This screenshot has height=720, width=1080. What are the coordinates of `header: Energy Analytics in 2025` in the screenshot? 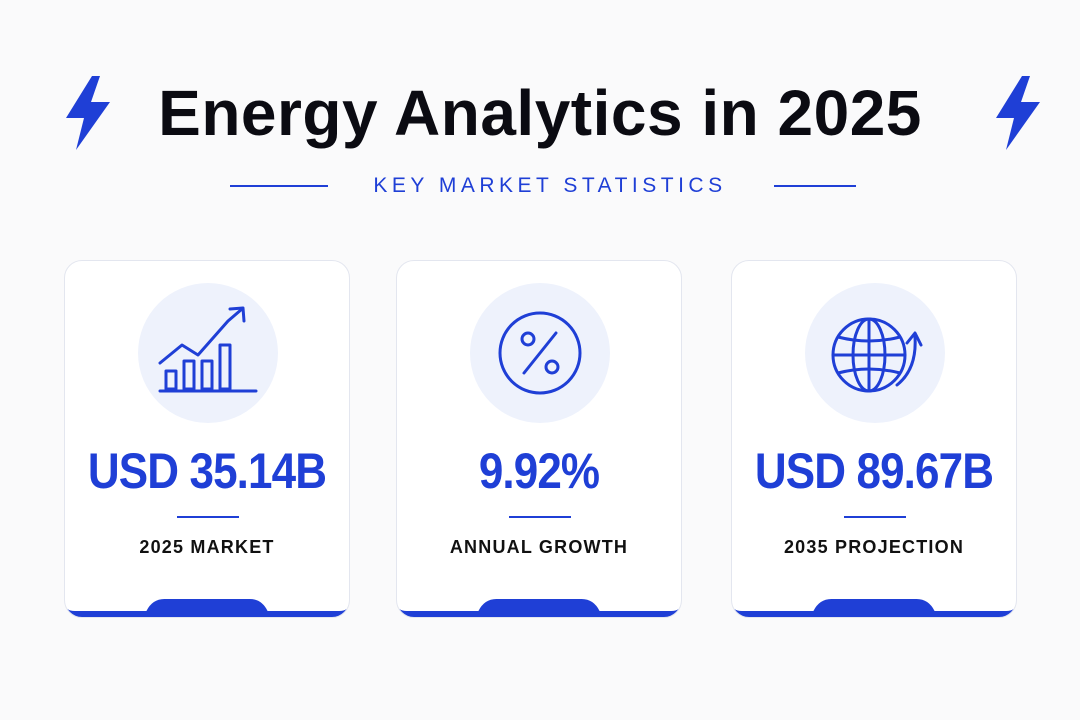 It's located at (540, 113).